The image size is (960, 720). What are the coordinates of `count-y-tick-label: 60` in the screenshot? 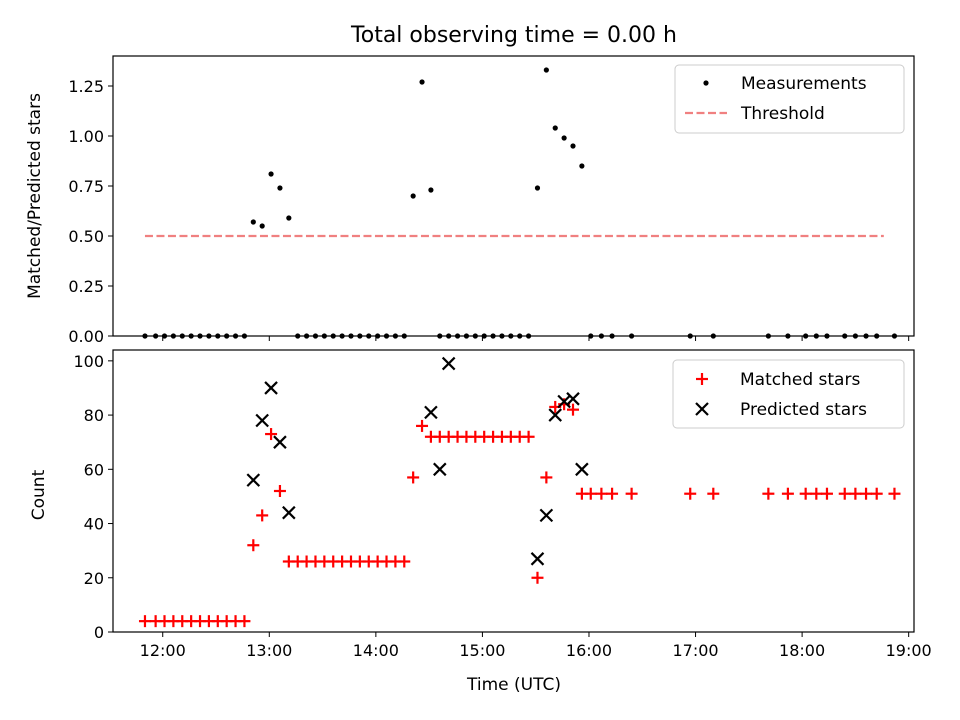 It's located at (94, 469).